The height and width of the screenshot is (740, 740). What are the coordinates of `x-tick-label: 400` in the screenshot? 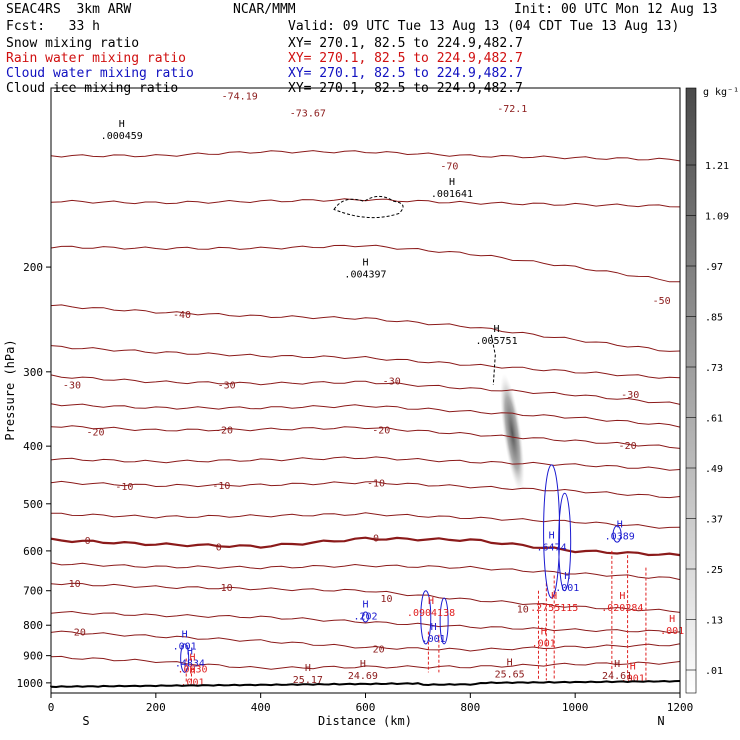 It's located at (261, 707).